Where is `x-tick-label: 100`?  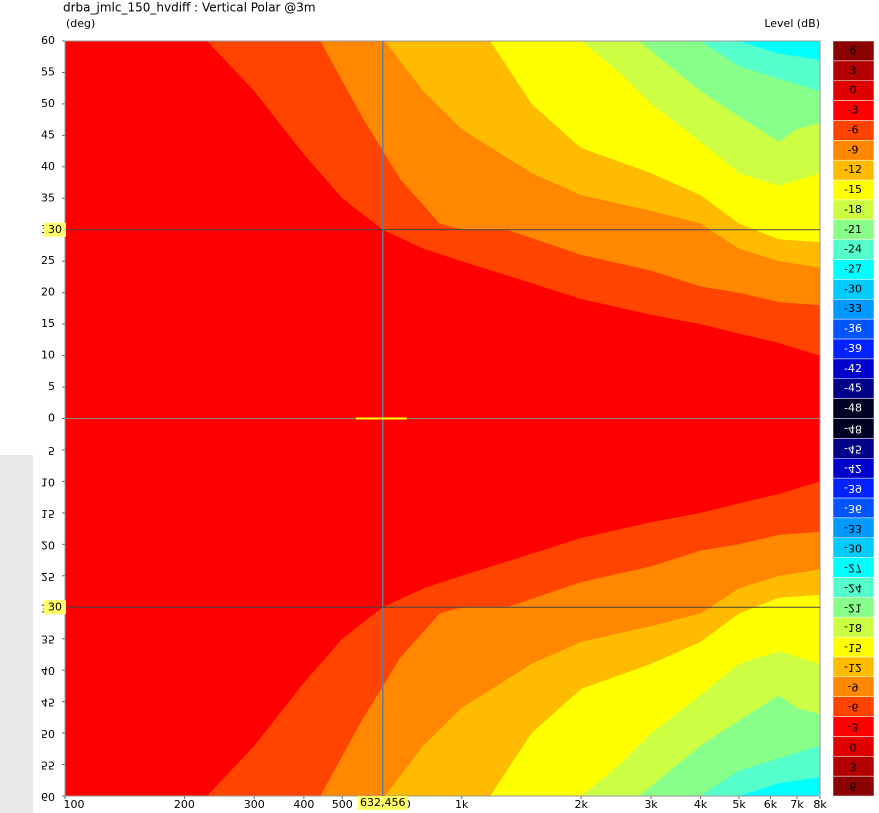 x-tick-label: 100 is located at coordinates (74, 804).